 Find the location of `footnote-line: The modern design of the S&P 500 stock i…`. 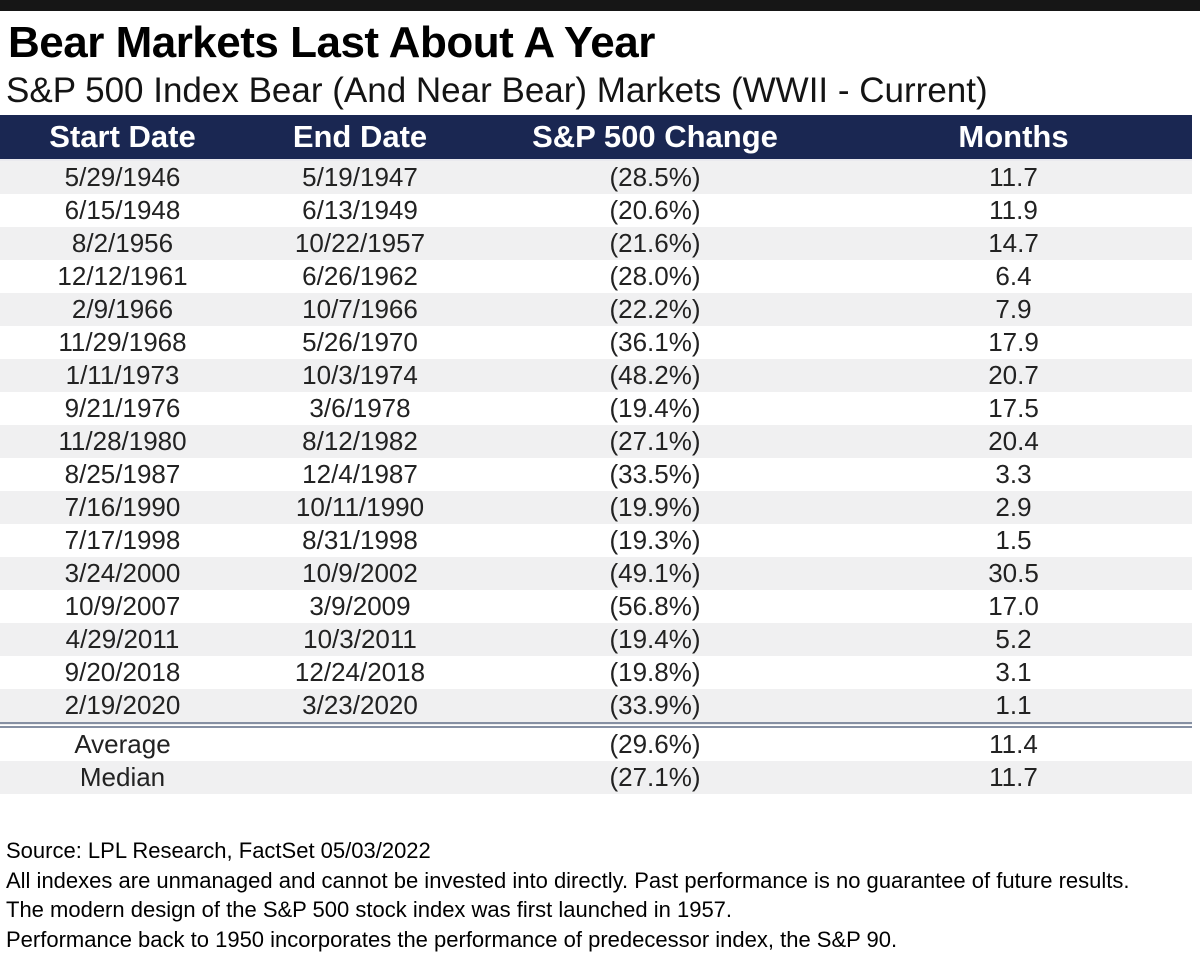

footnote-line: The modern design of the S&P 500 stock i… is located at coordinates (603, 910).